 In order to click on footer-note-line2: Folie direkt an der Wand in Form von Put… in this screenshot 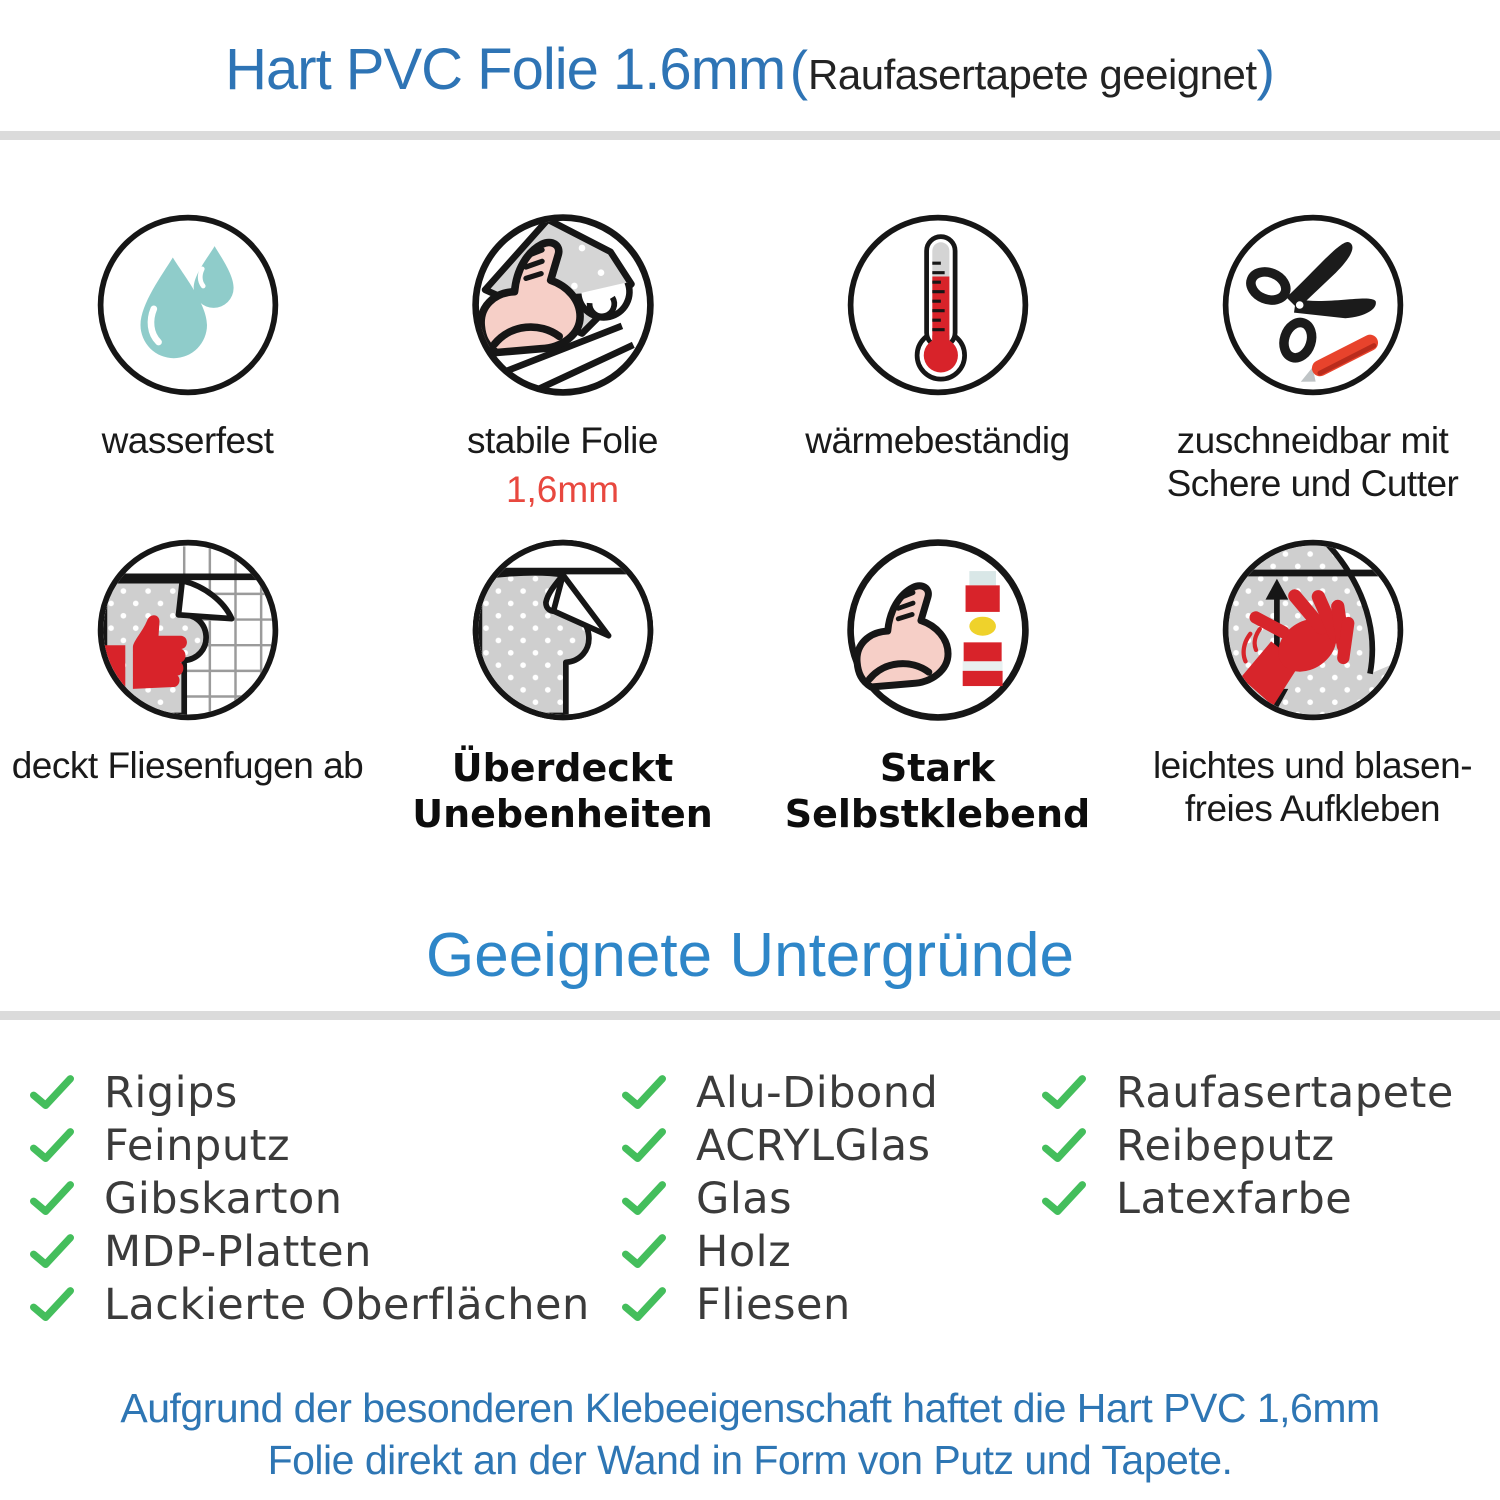, I will do `click(750, 1460)`.